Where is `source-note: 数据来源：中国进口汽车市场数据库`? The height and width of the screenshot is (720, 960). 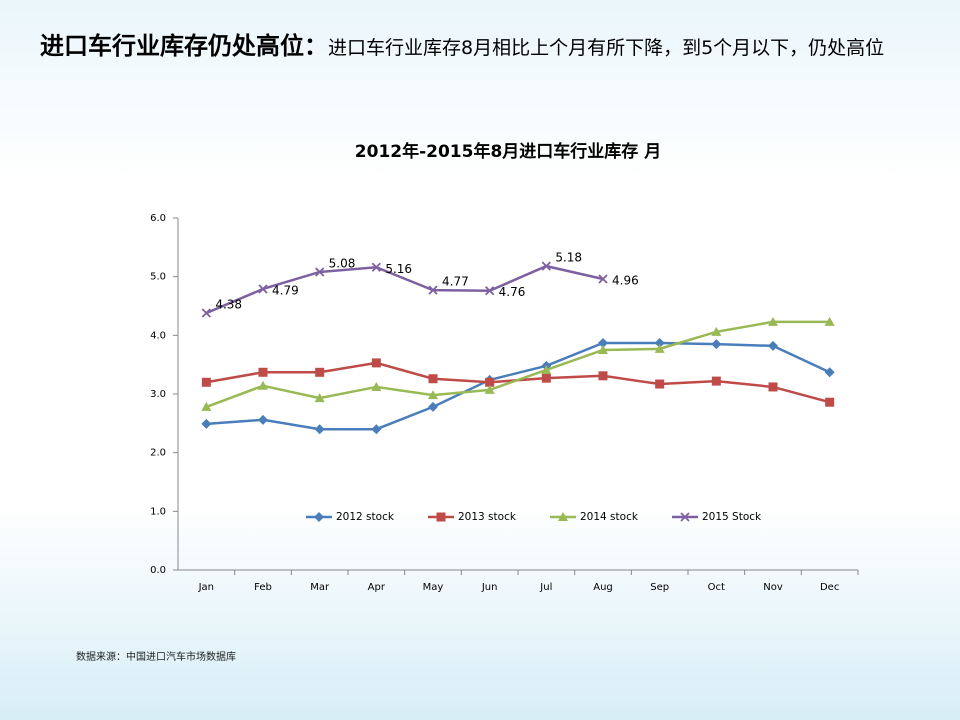 source-note: 数据来源：中国进口汽车市场数据库 is located at coordinates (156, 657).